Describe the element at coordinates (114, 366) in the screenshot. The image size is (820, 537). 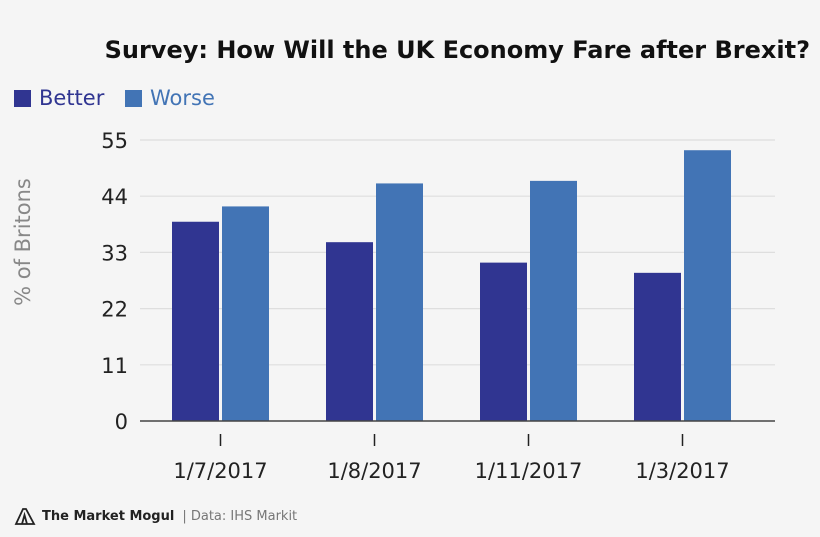
I see `y-tick-label: 11` at that location.